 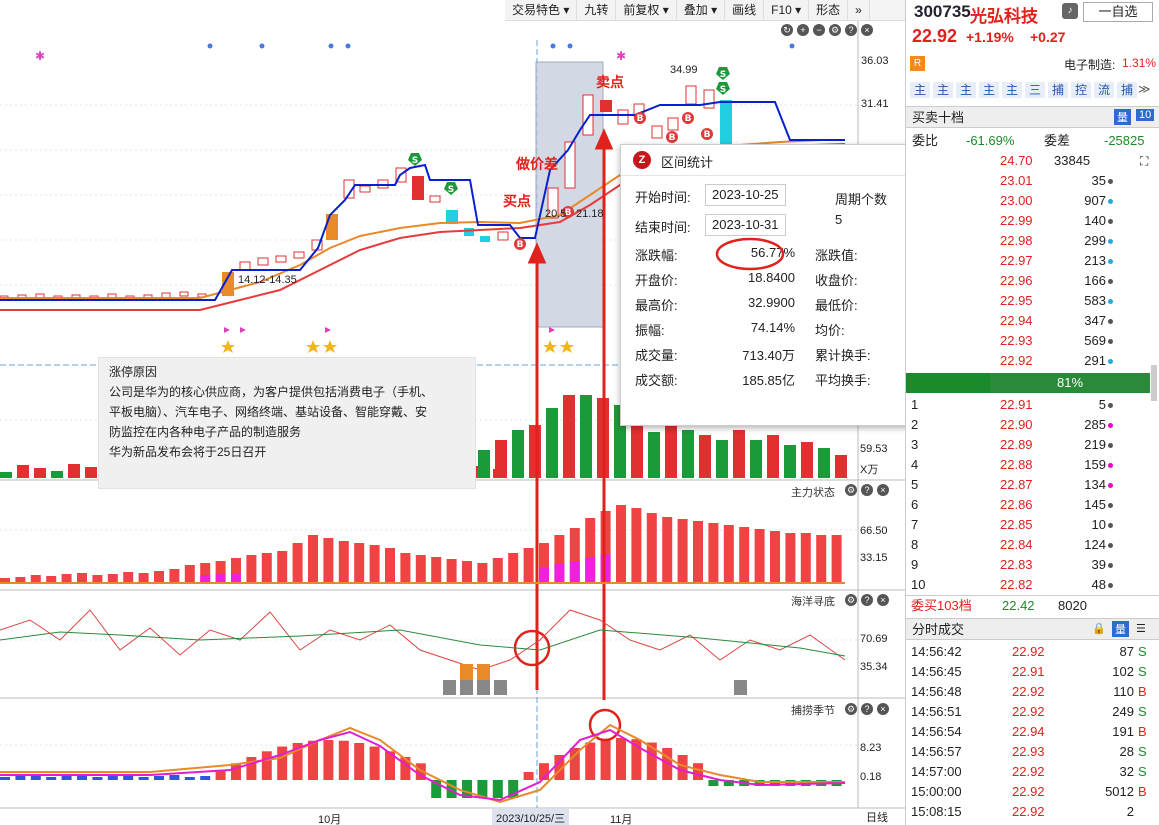 What do you see at coordinates (1070, 11) in the screenshot?
I see `bell-icon: ♪` at bounding box center [1070, 11].